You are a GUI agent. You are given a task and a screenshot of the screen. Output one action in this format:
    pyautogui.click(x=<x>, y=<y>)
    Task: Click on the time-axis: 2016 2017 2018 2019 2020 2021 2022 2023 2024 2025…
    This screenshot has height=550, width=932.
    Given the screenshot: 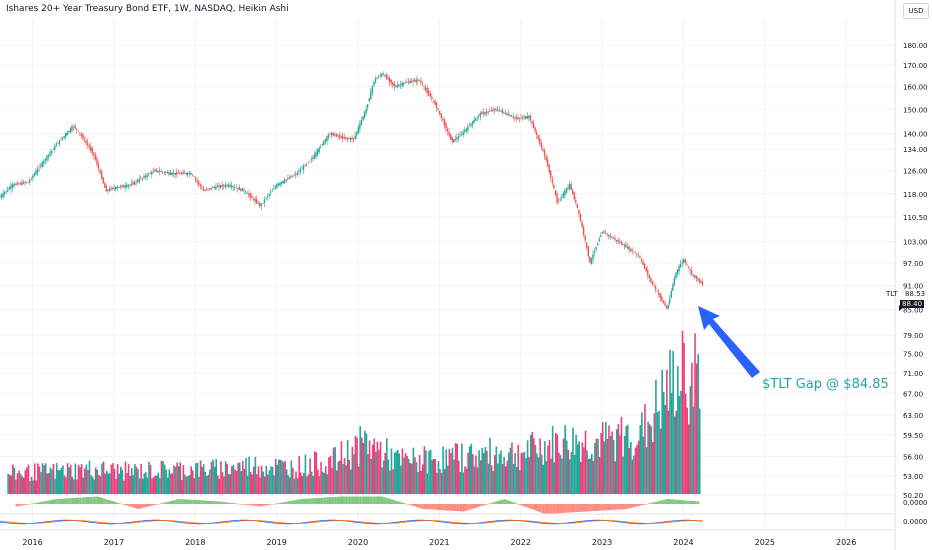 What is the action you would take?
    pyautogui.click(x=439, y=542)
    